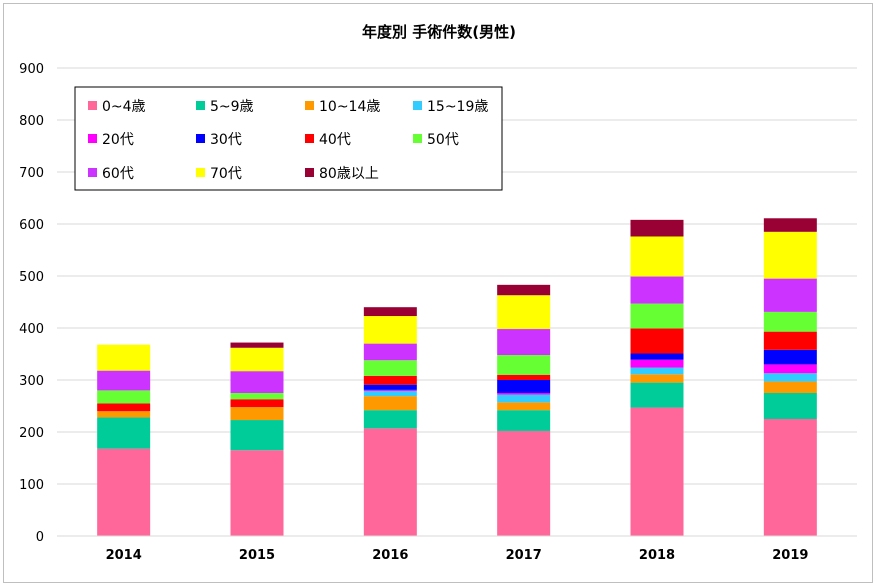 The image size is (878, 588). Describe the element at coordinates (226, 174) in the screenshot. I see `legend-label: 70代` at that location.